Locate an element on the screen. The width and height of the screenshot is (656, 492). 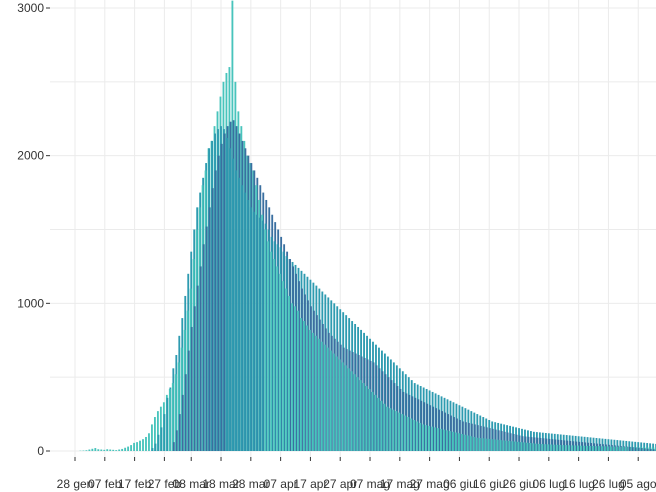
x-tick-label: 26 giu is located at coordinates (519, 484).